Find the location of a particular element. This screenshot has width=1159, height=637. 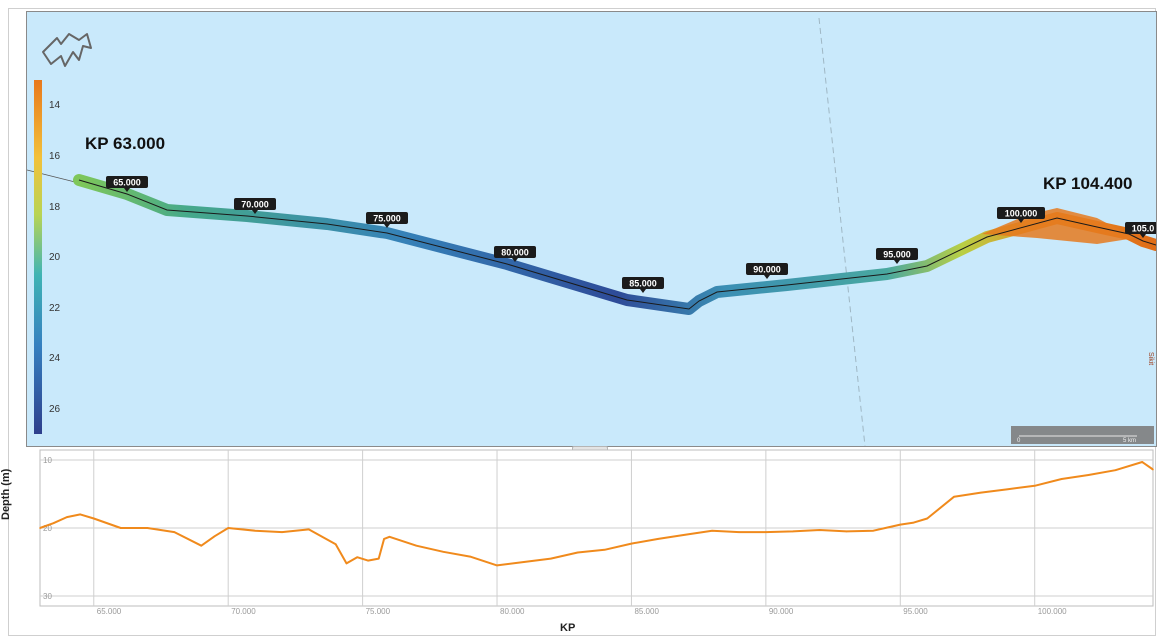

legend-tick-label: 20 is located at coordinates (55, 257).